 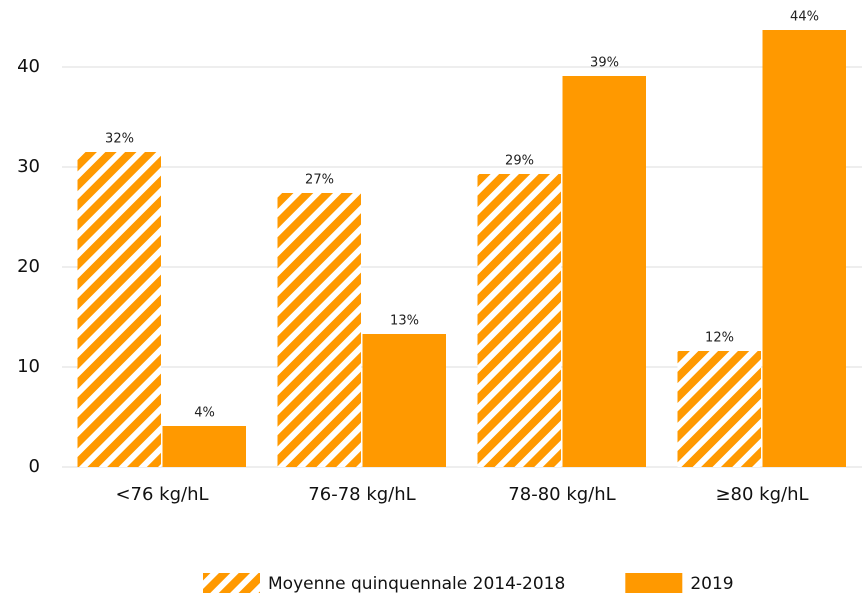 What do you see at coordinates (604, 63) in the screenshot?
I see `value-label: 39%` at bounding box center [604, 63].